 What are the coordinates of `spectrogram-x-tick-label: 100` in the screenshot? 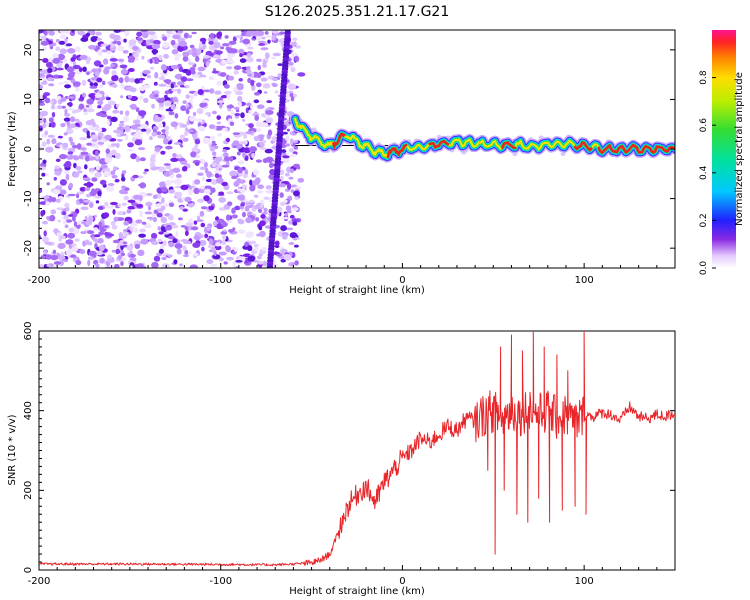 It's located at (584, 280).